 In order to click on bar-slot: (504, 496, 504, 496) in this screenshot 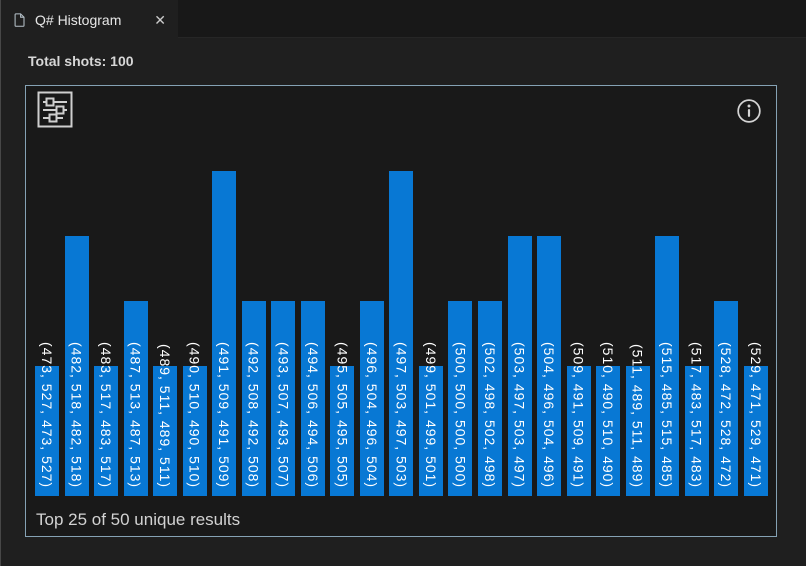, I will do `click(549, 291)`.